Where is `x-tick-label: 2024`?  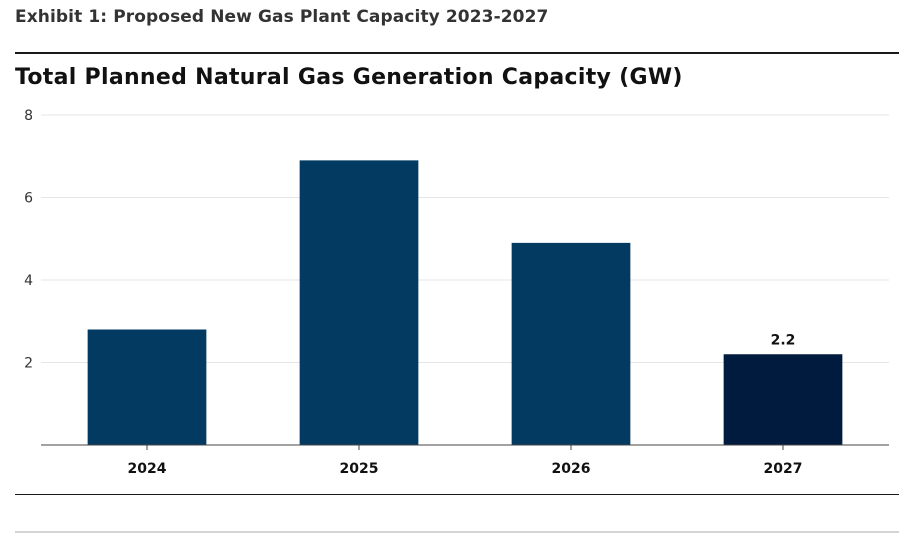
x-tick-label: 2024 is located at coordinates (147, 469).